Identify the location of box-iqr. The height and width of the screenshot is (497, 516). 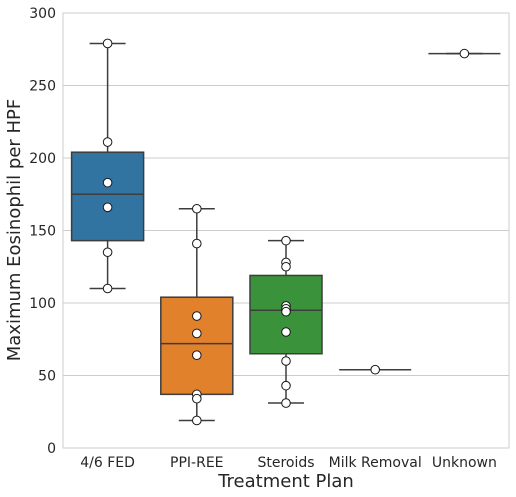
(107, 196).